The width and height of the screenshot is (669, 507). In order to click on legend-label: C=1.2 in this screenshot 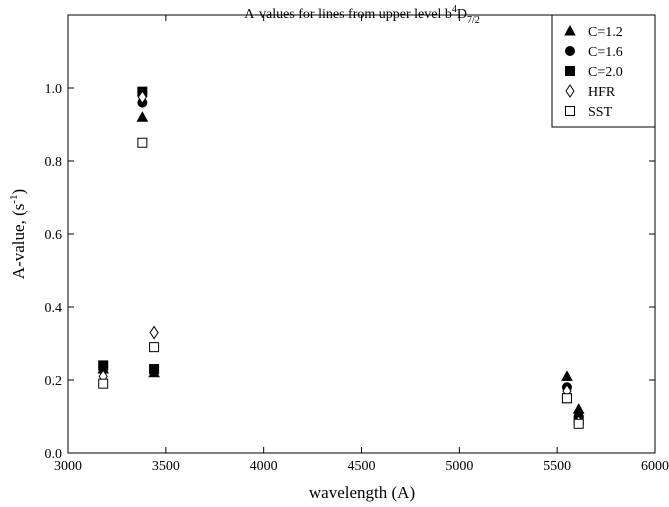, I will do `click(605, 32)`.